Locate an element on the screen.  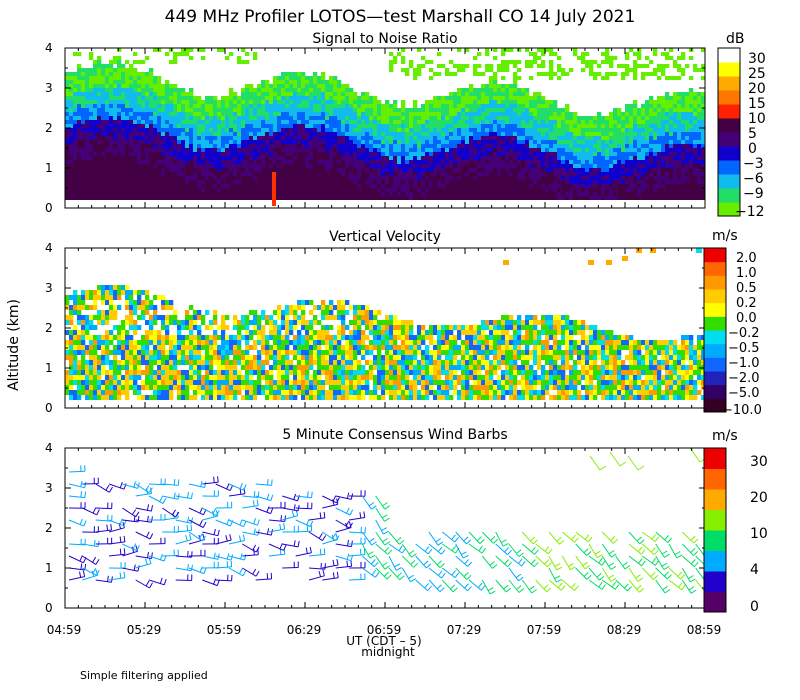
snr-cbar-label-1: 25 is located at coordinates (757, 74).